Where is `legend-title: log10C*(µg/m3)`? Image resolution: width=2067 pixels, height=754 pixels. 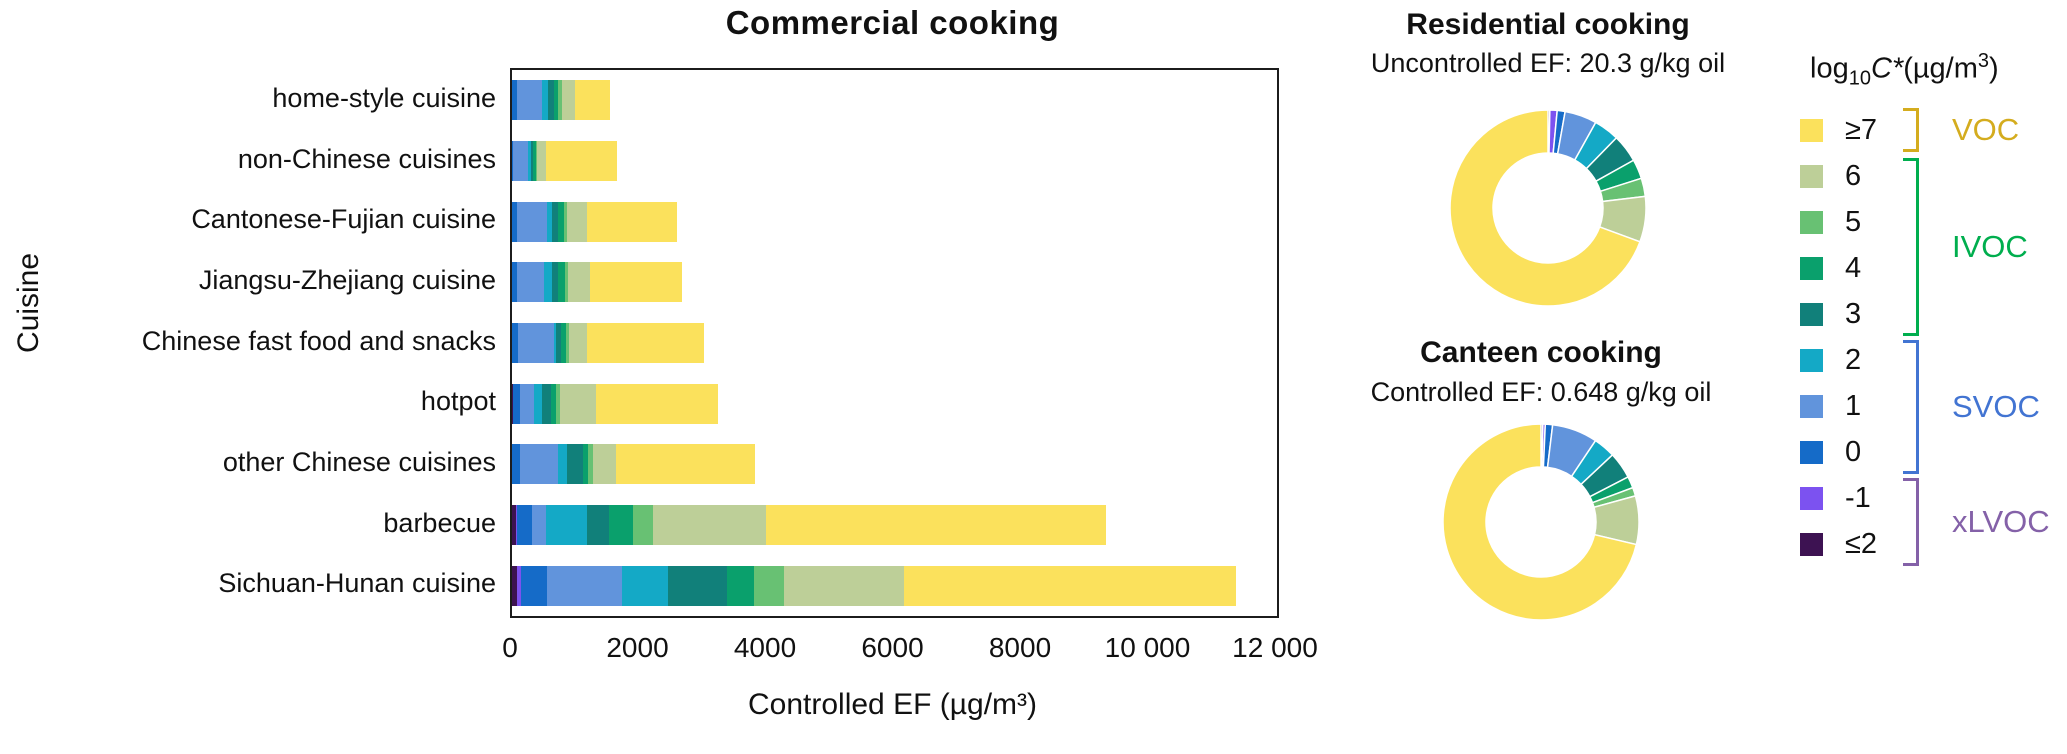 legend-title: log10C*(µg/m3) is located at coordinates (1904, 70).